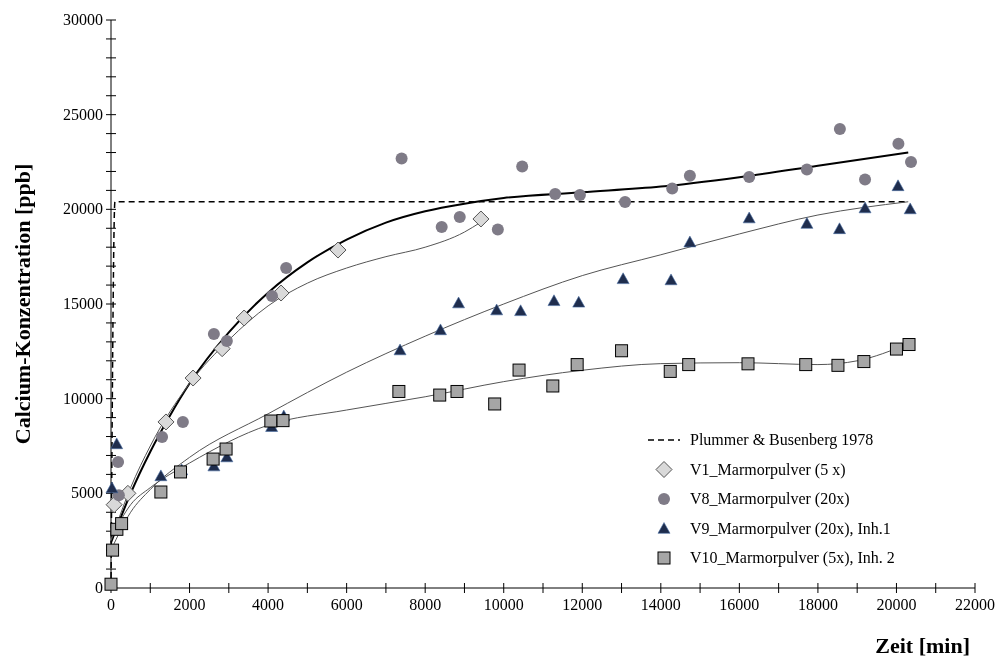 The image size is (1001, 660). I want to click on y-axis-title: Calcium-Konzentration [ppb], so click(22, 304).